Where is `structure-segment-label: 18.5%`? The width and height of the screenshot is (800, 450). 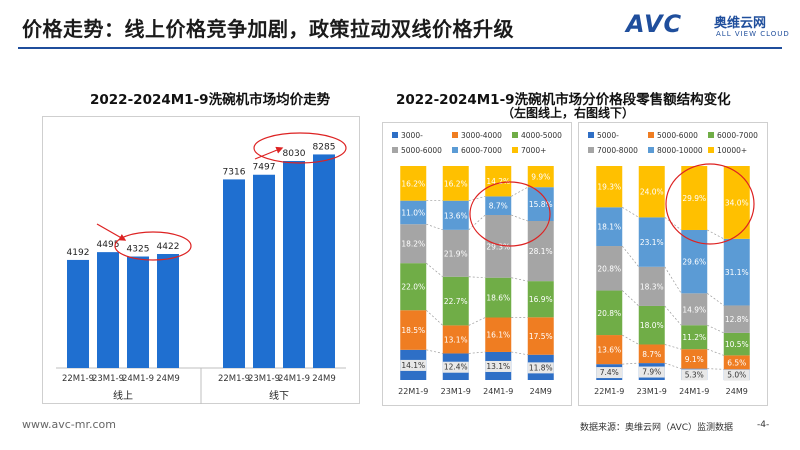 structure-segment-label: 18.5% is located at coordinates (413, 330).